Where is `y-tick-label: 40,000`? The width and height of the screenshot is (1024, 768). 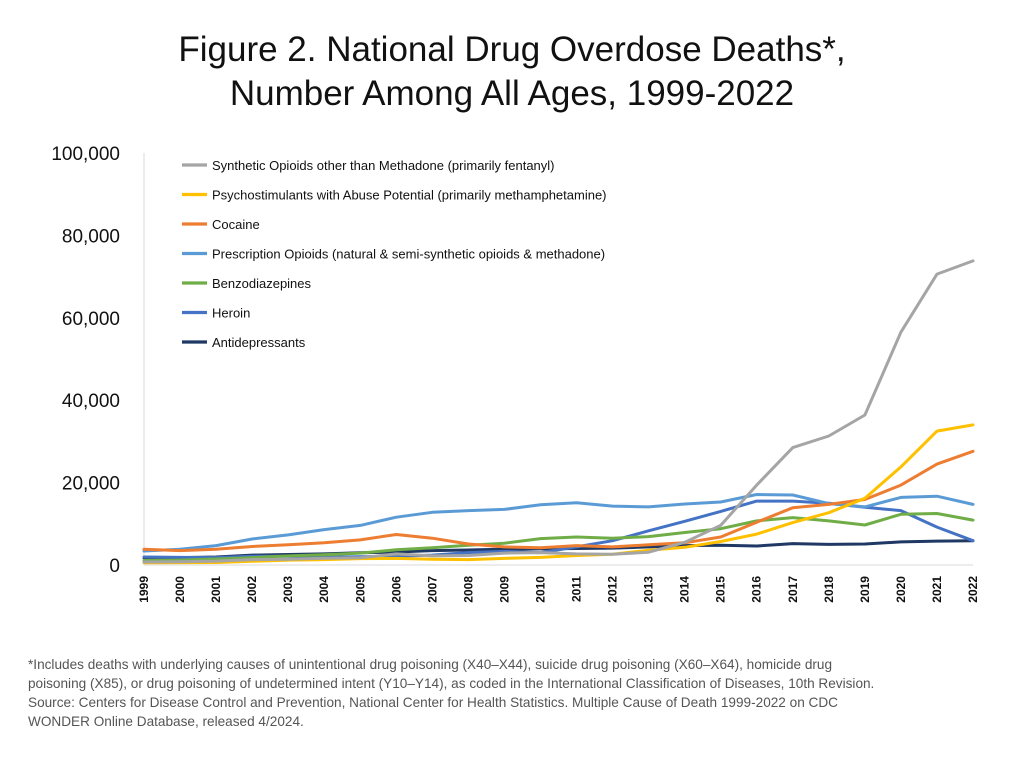 y-tick-label: 40,000 is located at coordinates (91, 401).